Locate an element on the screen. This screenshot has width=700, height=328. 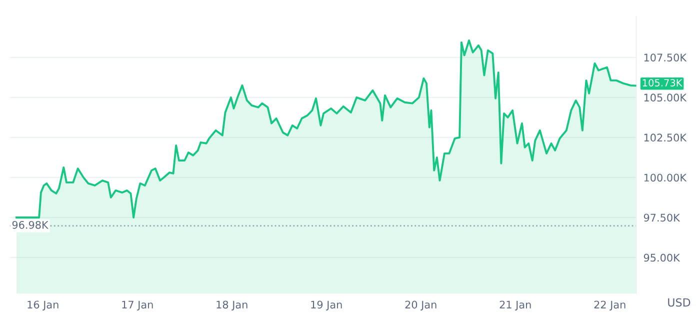
y-tick-label: 100.00K is located at coordinates (665, 178).